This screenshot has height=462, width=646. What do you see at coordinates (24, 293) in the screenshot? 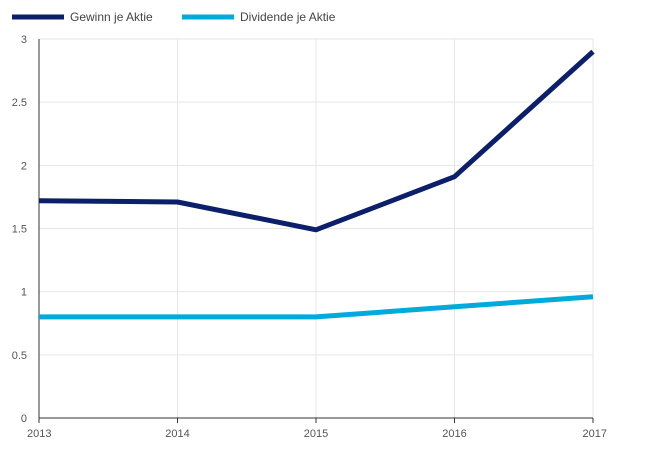
I see `y-tick-label: 1` at bounding box center [24, 293].